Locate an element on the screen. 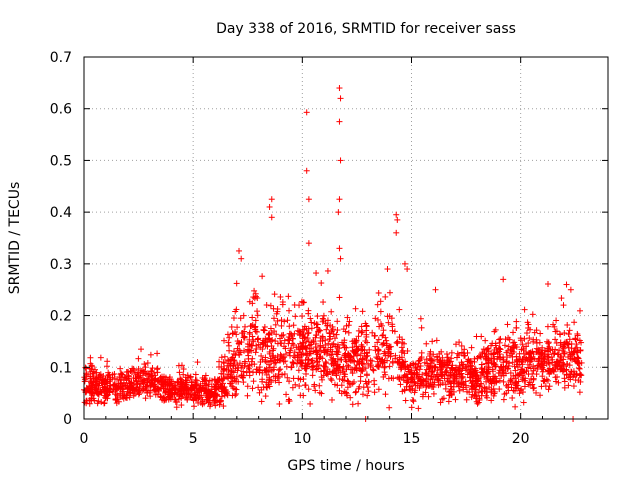  y-tick-label: 0.5 is located at coordinates (61, 161).